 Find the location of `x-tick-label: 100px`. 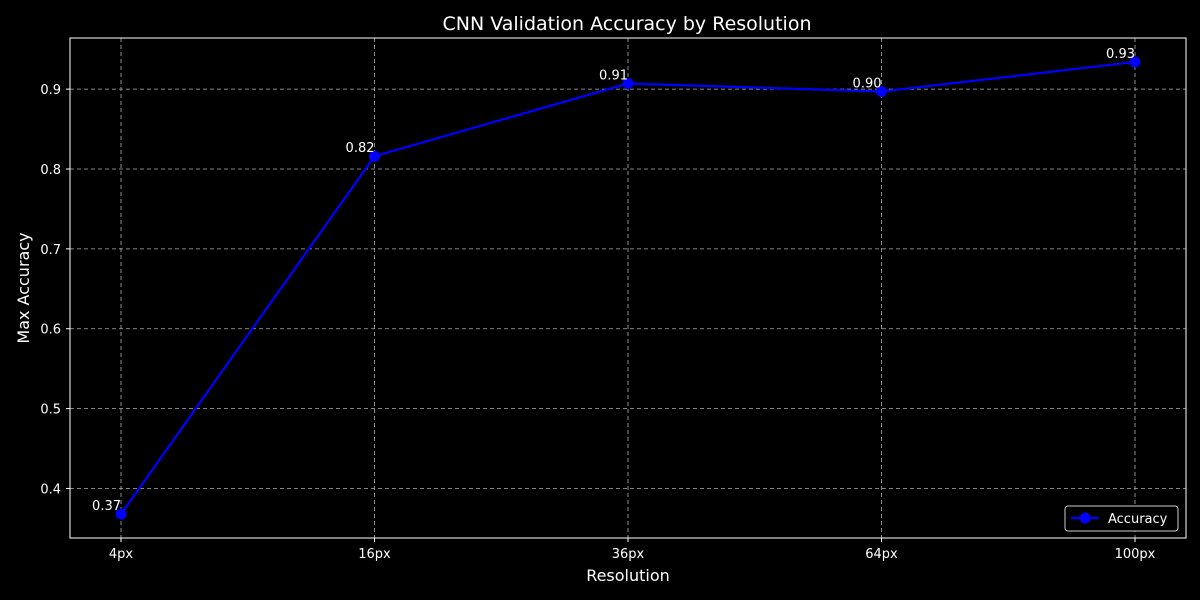

x-tick-label: 100px is located at coordinates (1135, 554).